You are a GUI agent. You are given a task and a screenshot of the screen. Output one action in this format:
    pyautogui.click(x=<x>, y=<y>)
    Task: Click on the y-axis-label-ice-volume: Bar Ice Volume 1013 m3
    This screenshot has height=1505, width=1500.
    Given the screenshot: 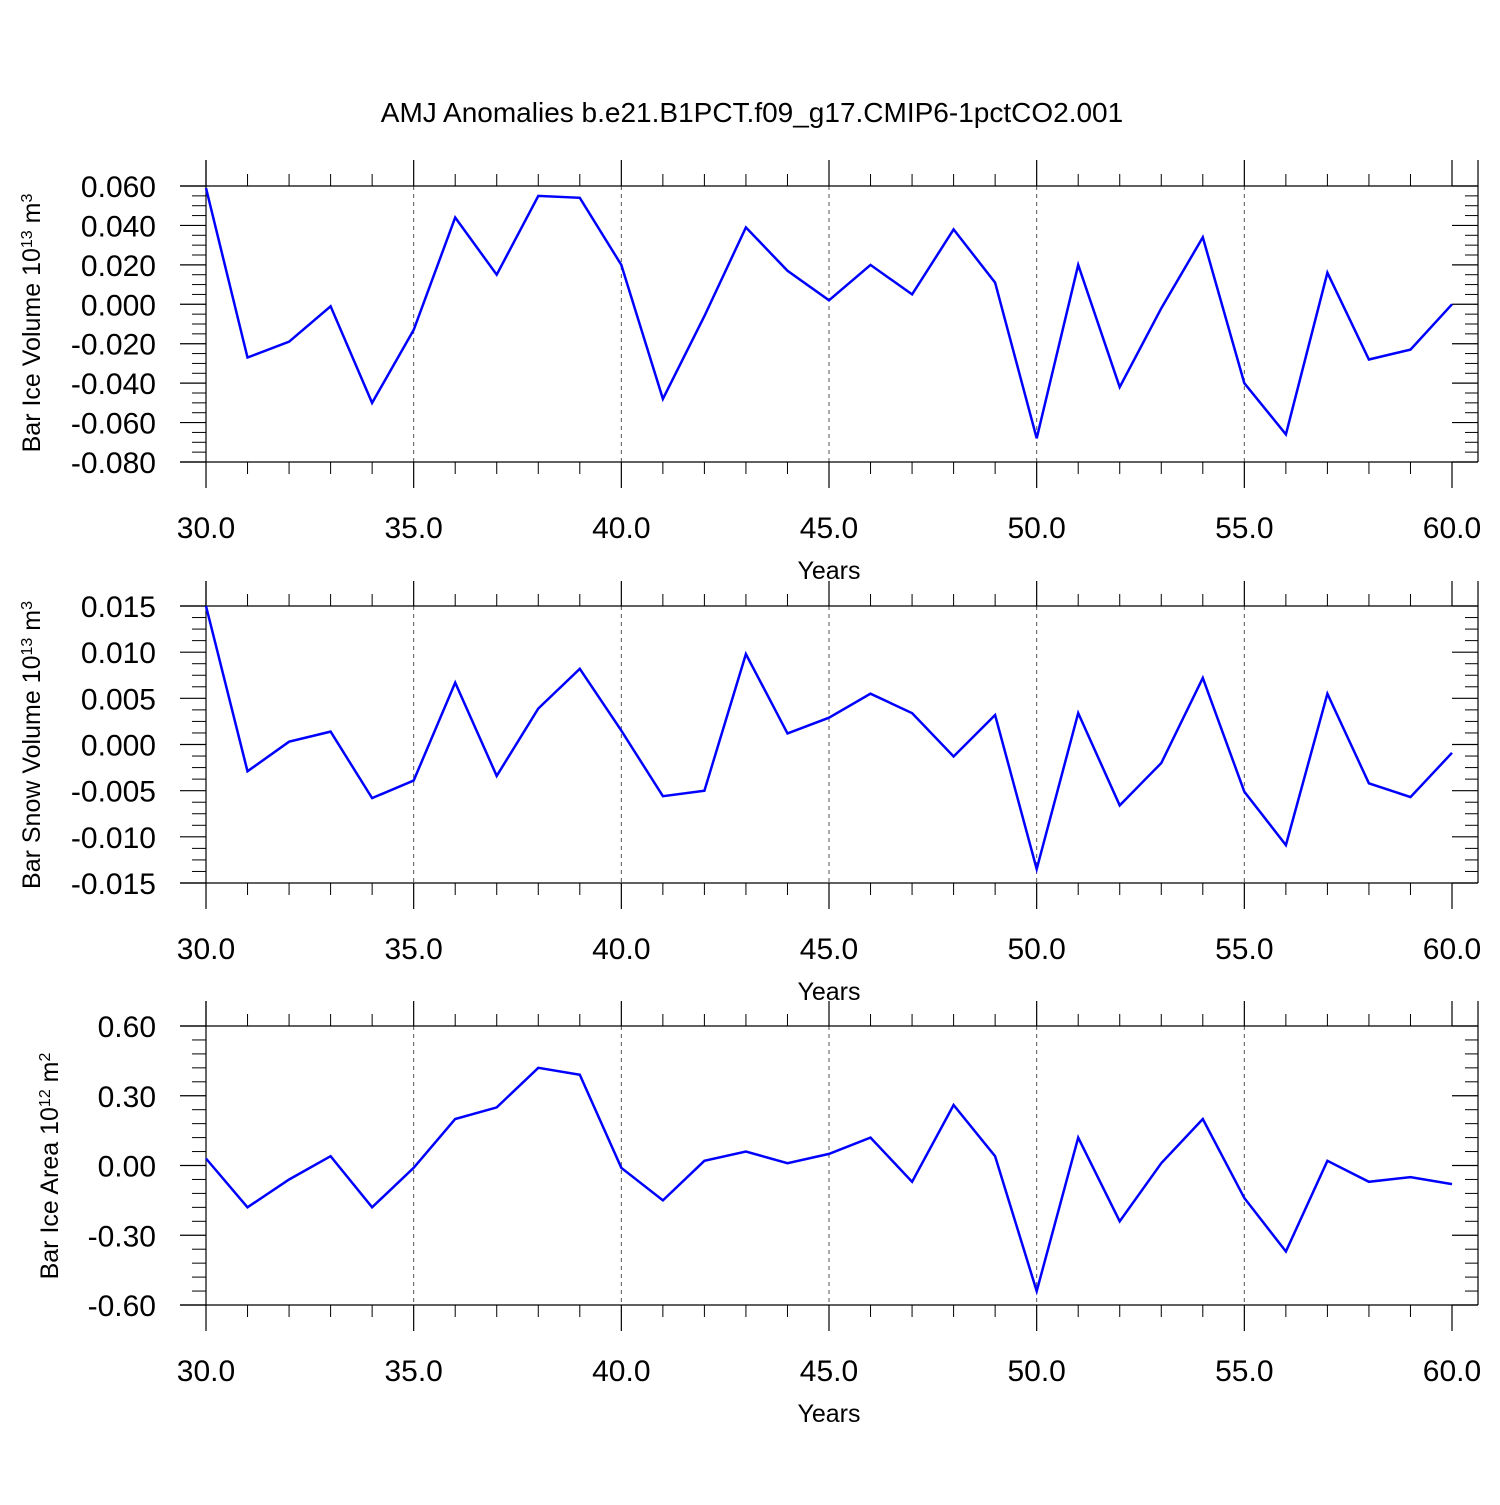 What is the action you would take?
    pyautogui.click(x=32, y=323)
    